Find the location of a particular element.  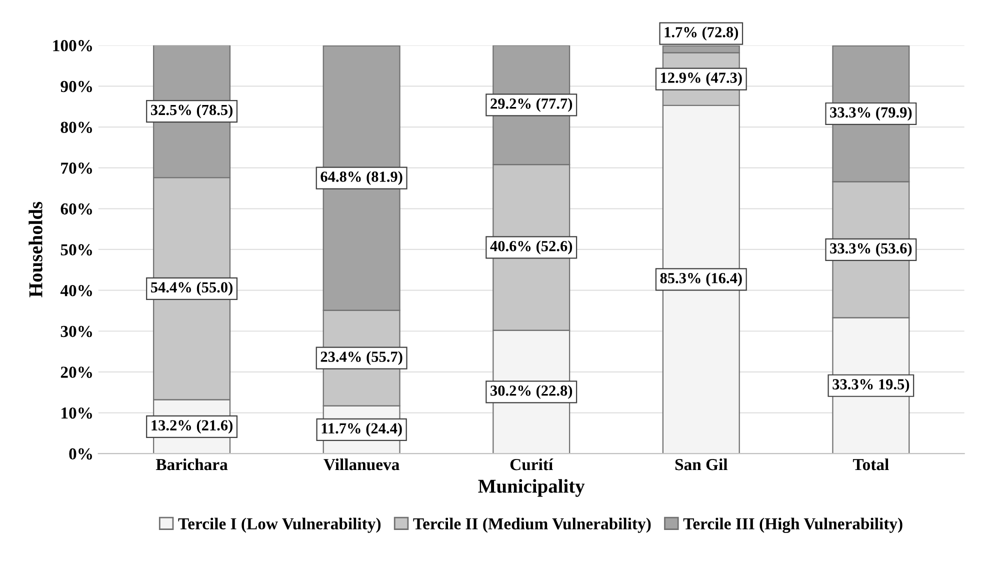

data-label: 11.7% (24.4) is located at coordinates (362, 429).